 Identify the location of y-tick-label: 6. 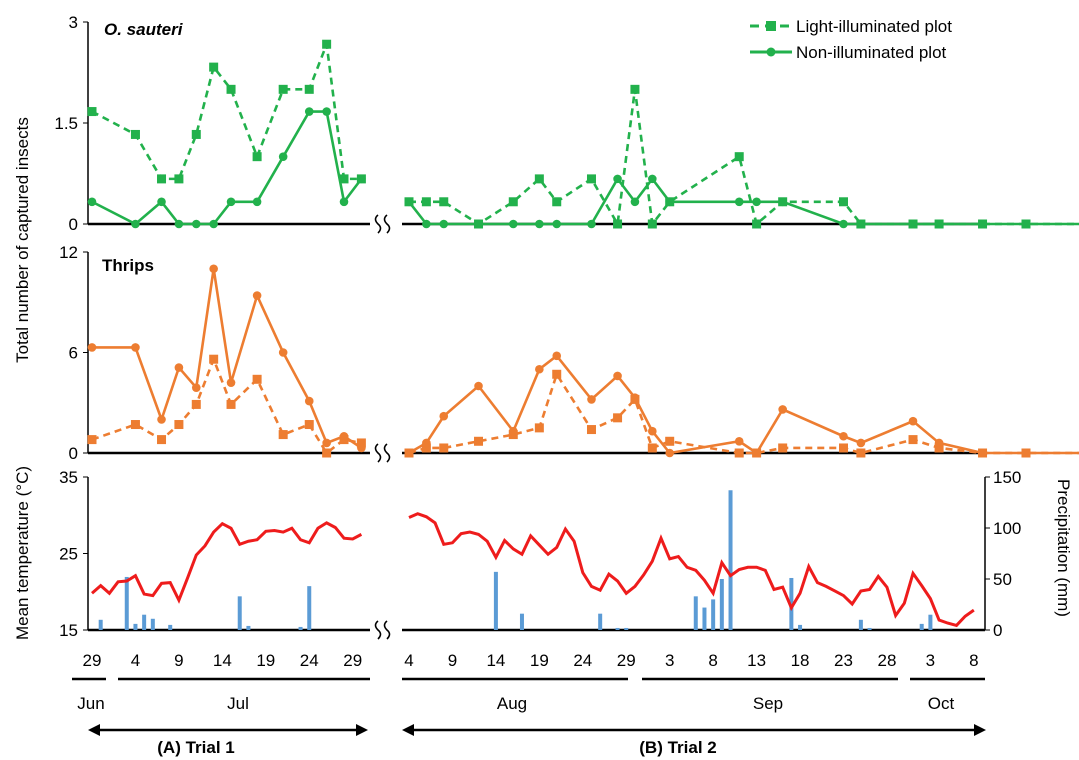
(73, 353).